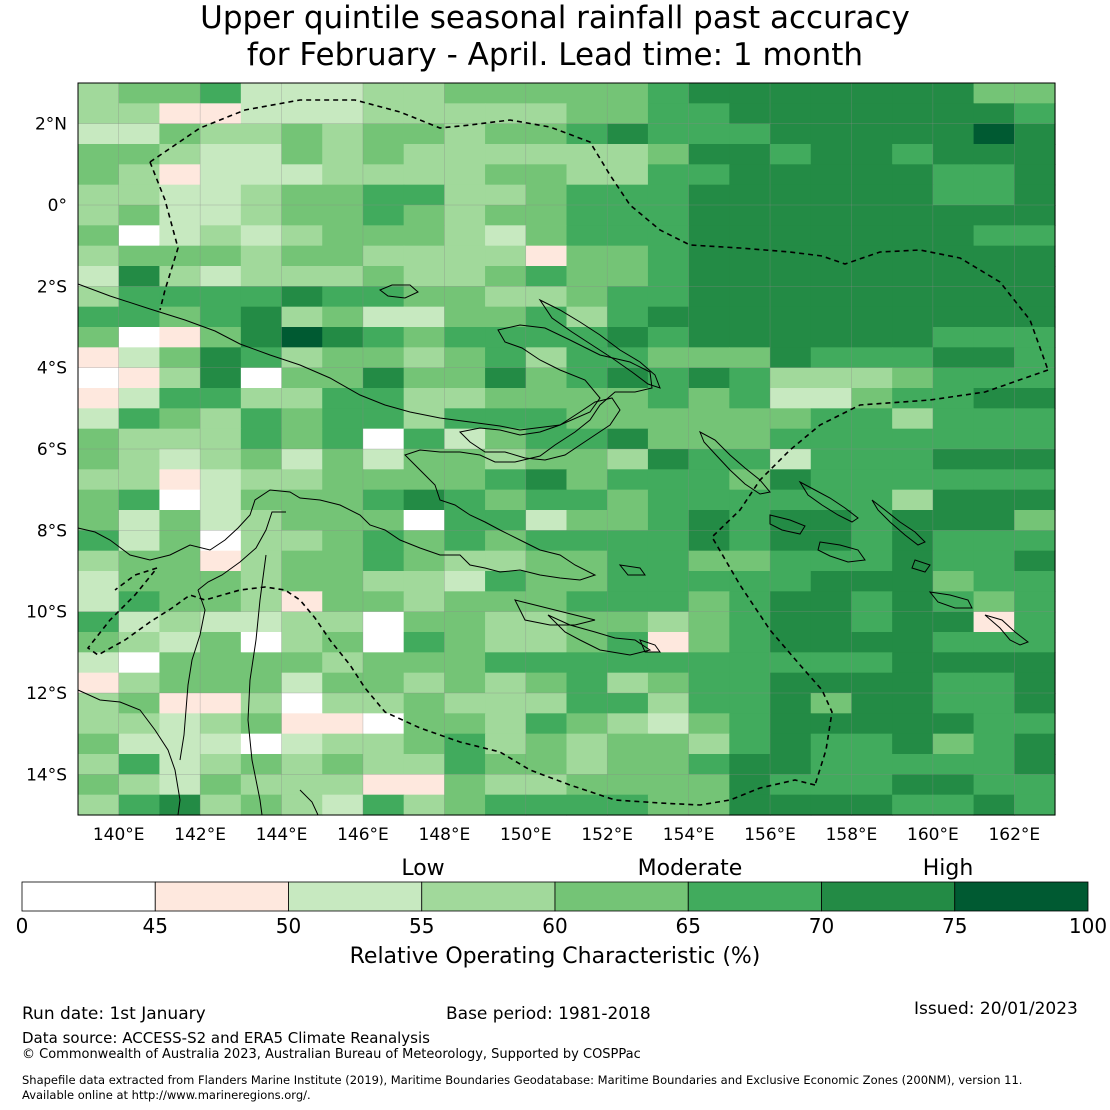 This screenshot has height=1110, width=1110. Describe the element at coordinates (828, 501) in the screenshot. I see `santa-isabel` at that location.